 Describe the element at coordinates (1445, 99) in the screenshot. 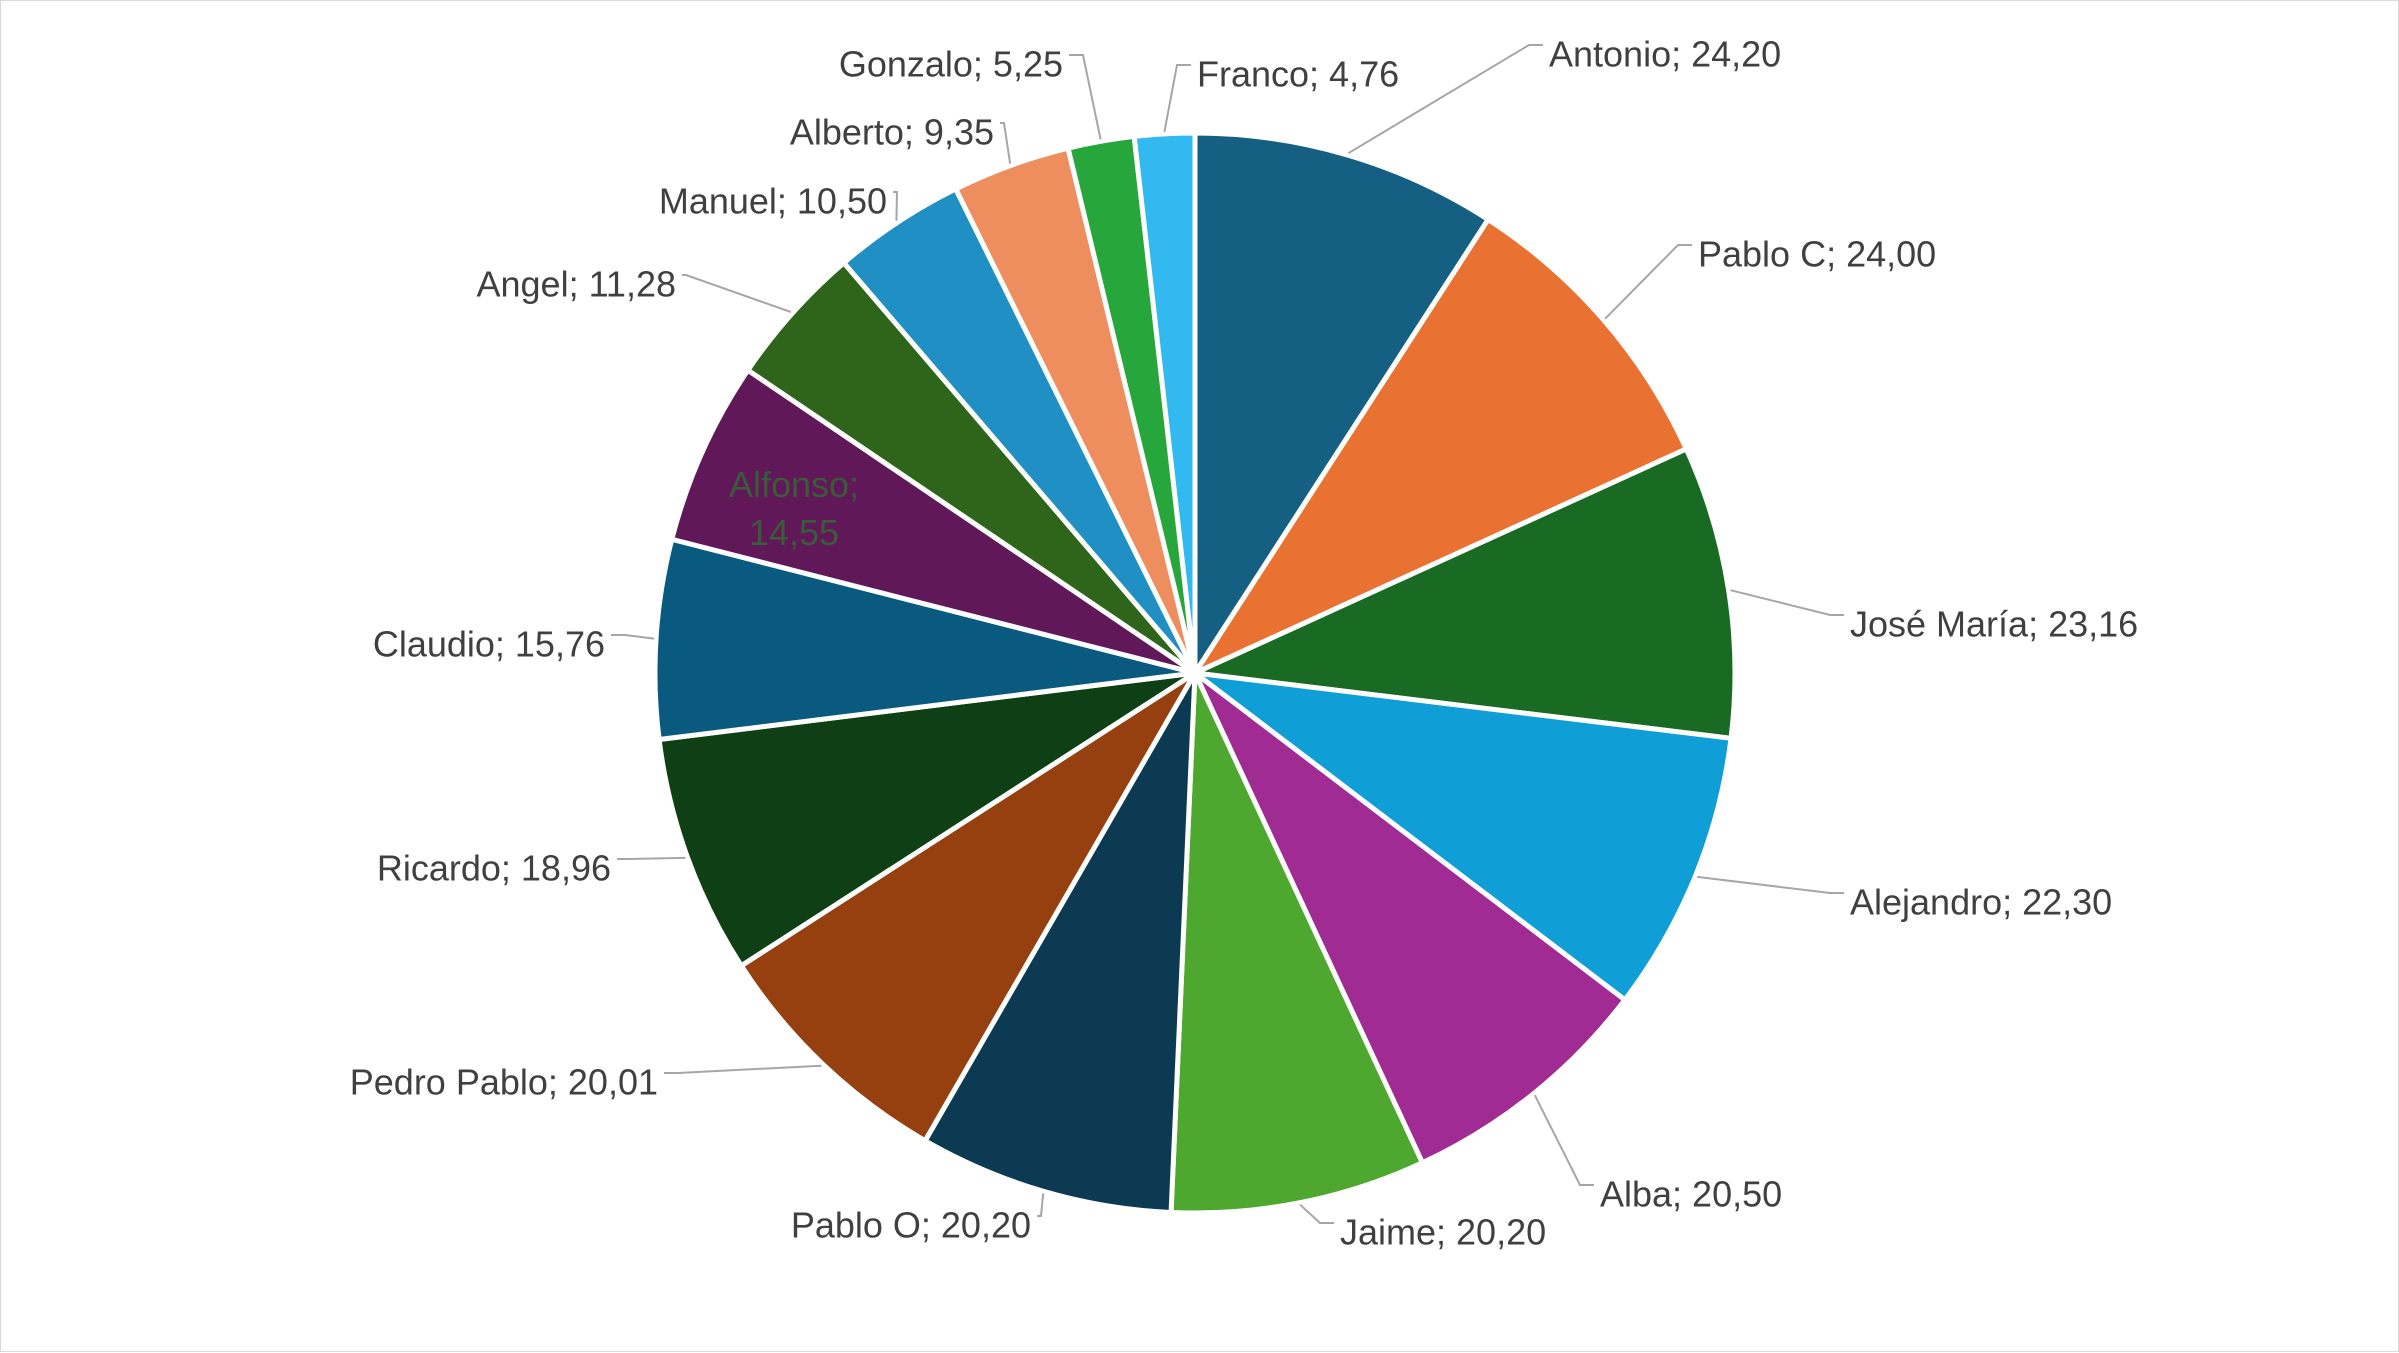

I see `leader-line-antonio` at that location.